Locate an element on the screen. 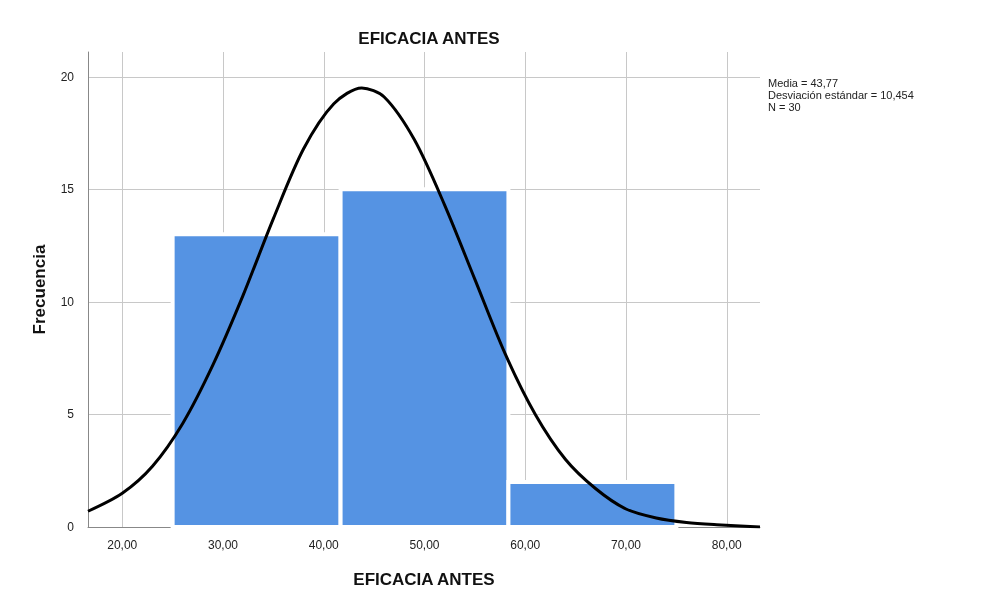 This screenshot has width=1005, height=600. text: N = 30 is located at coordinates (784, 106).